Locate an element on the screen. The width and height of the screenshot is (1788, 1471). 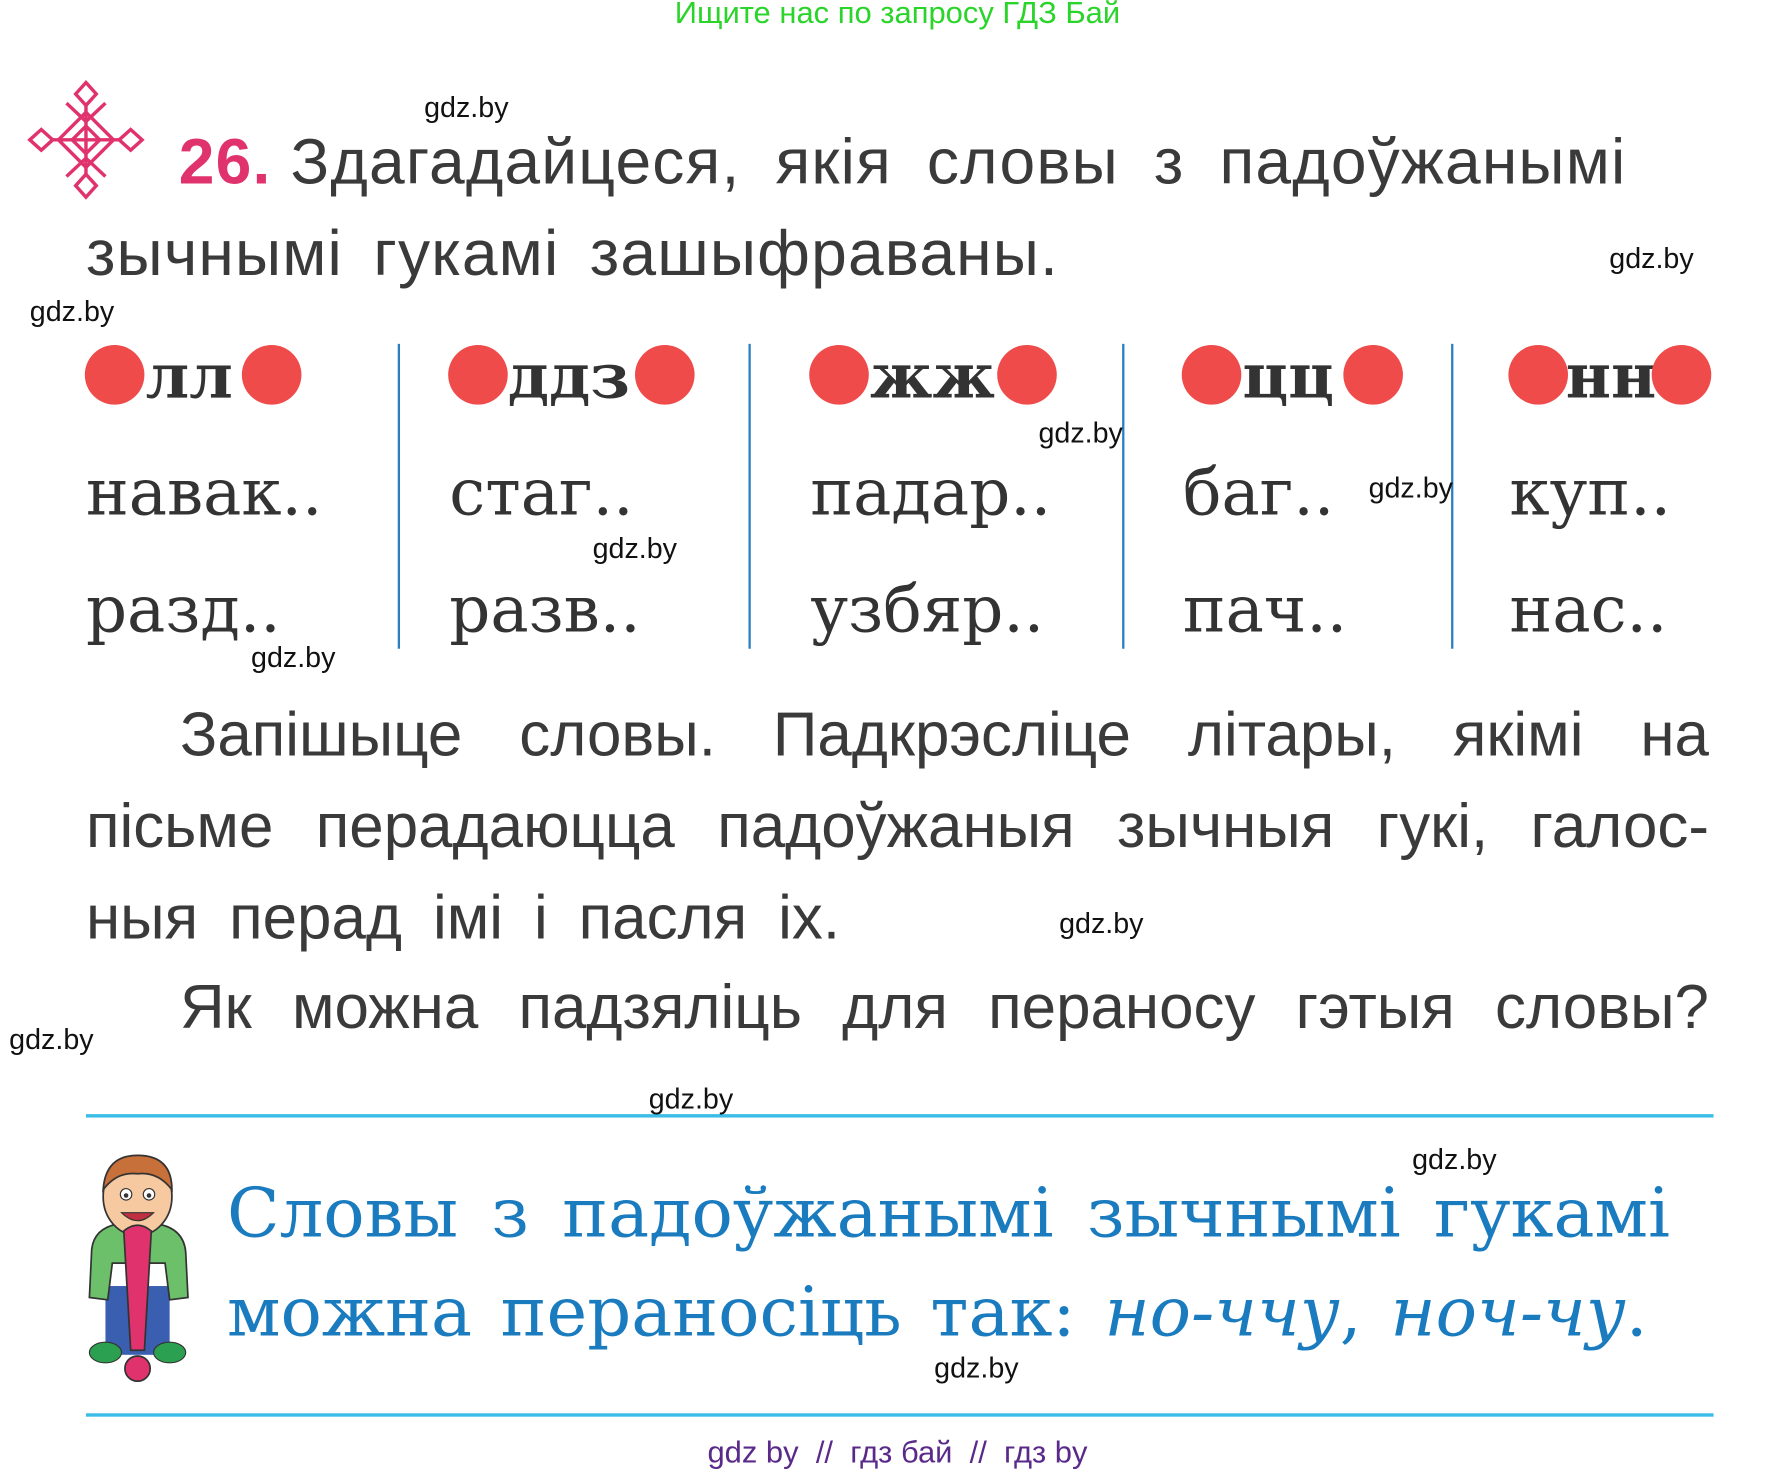
header-banner: Ищите нас по запросу ГДЗ Бай is located at coordinates (897, 15).